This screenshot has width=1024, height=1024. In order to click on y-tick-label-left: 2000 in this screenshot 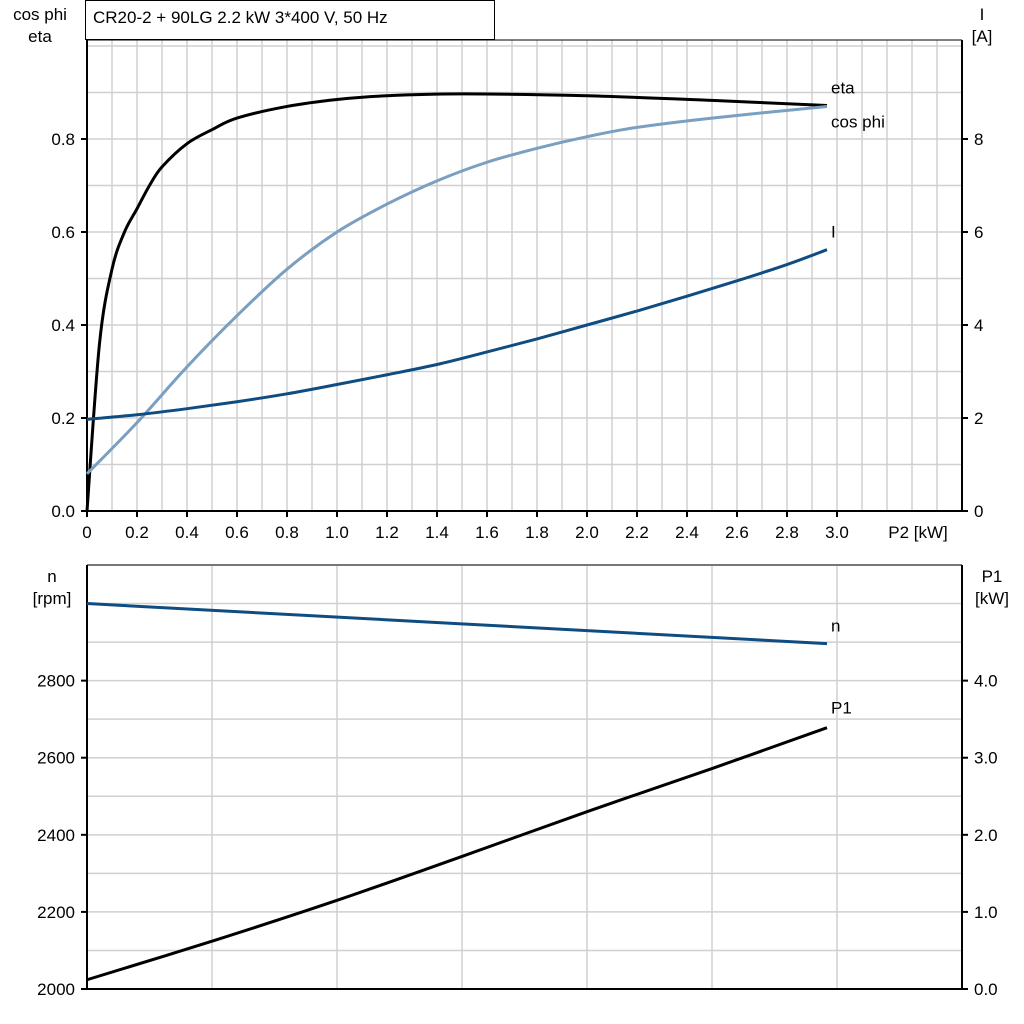, I will do `click(56, 989)`.